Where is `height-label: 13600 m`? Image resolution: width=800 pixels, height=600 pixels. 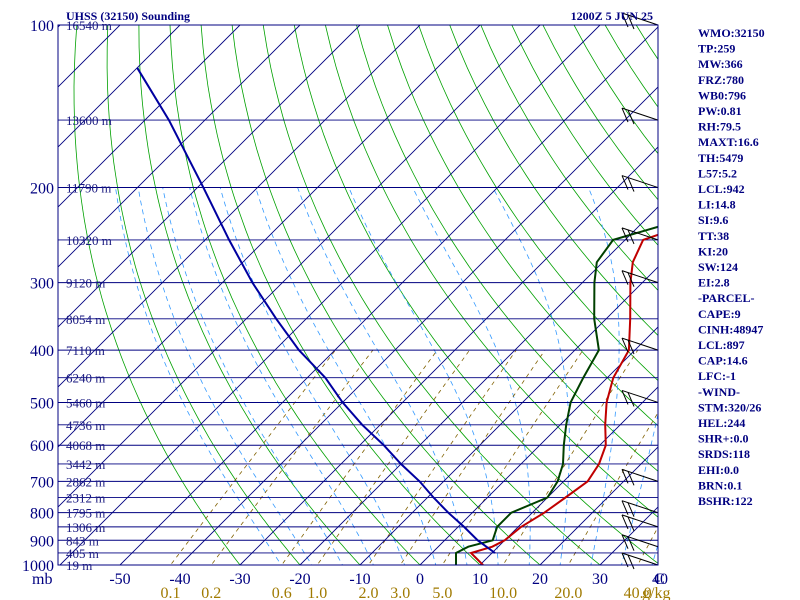 height-label: 13600 m is located at coordinates (89, 120).